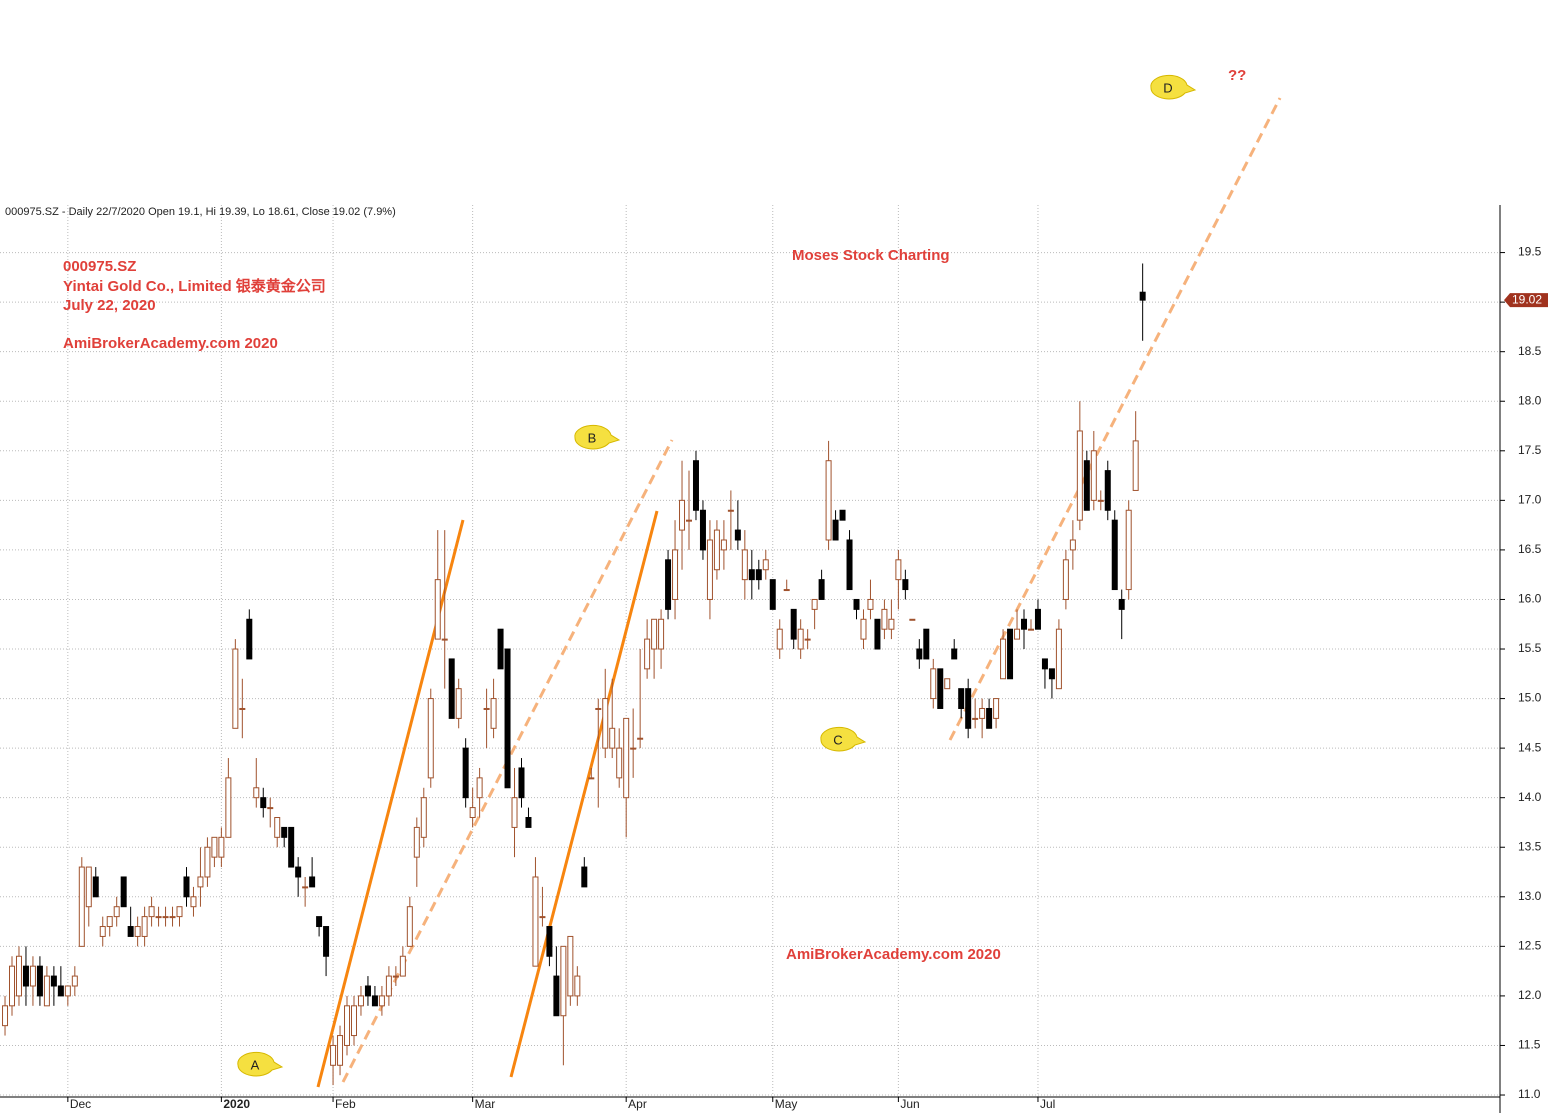  Describe the element at coordinates (592, 437) in the screenshot. I see `bubble-label: B` at that location.